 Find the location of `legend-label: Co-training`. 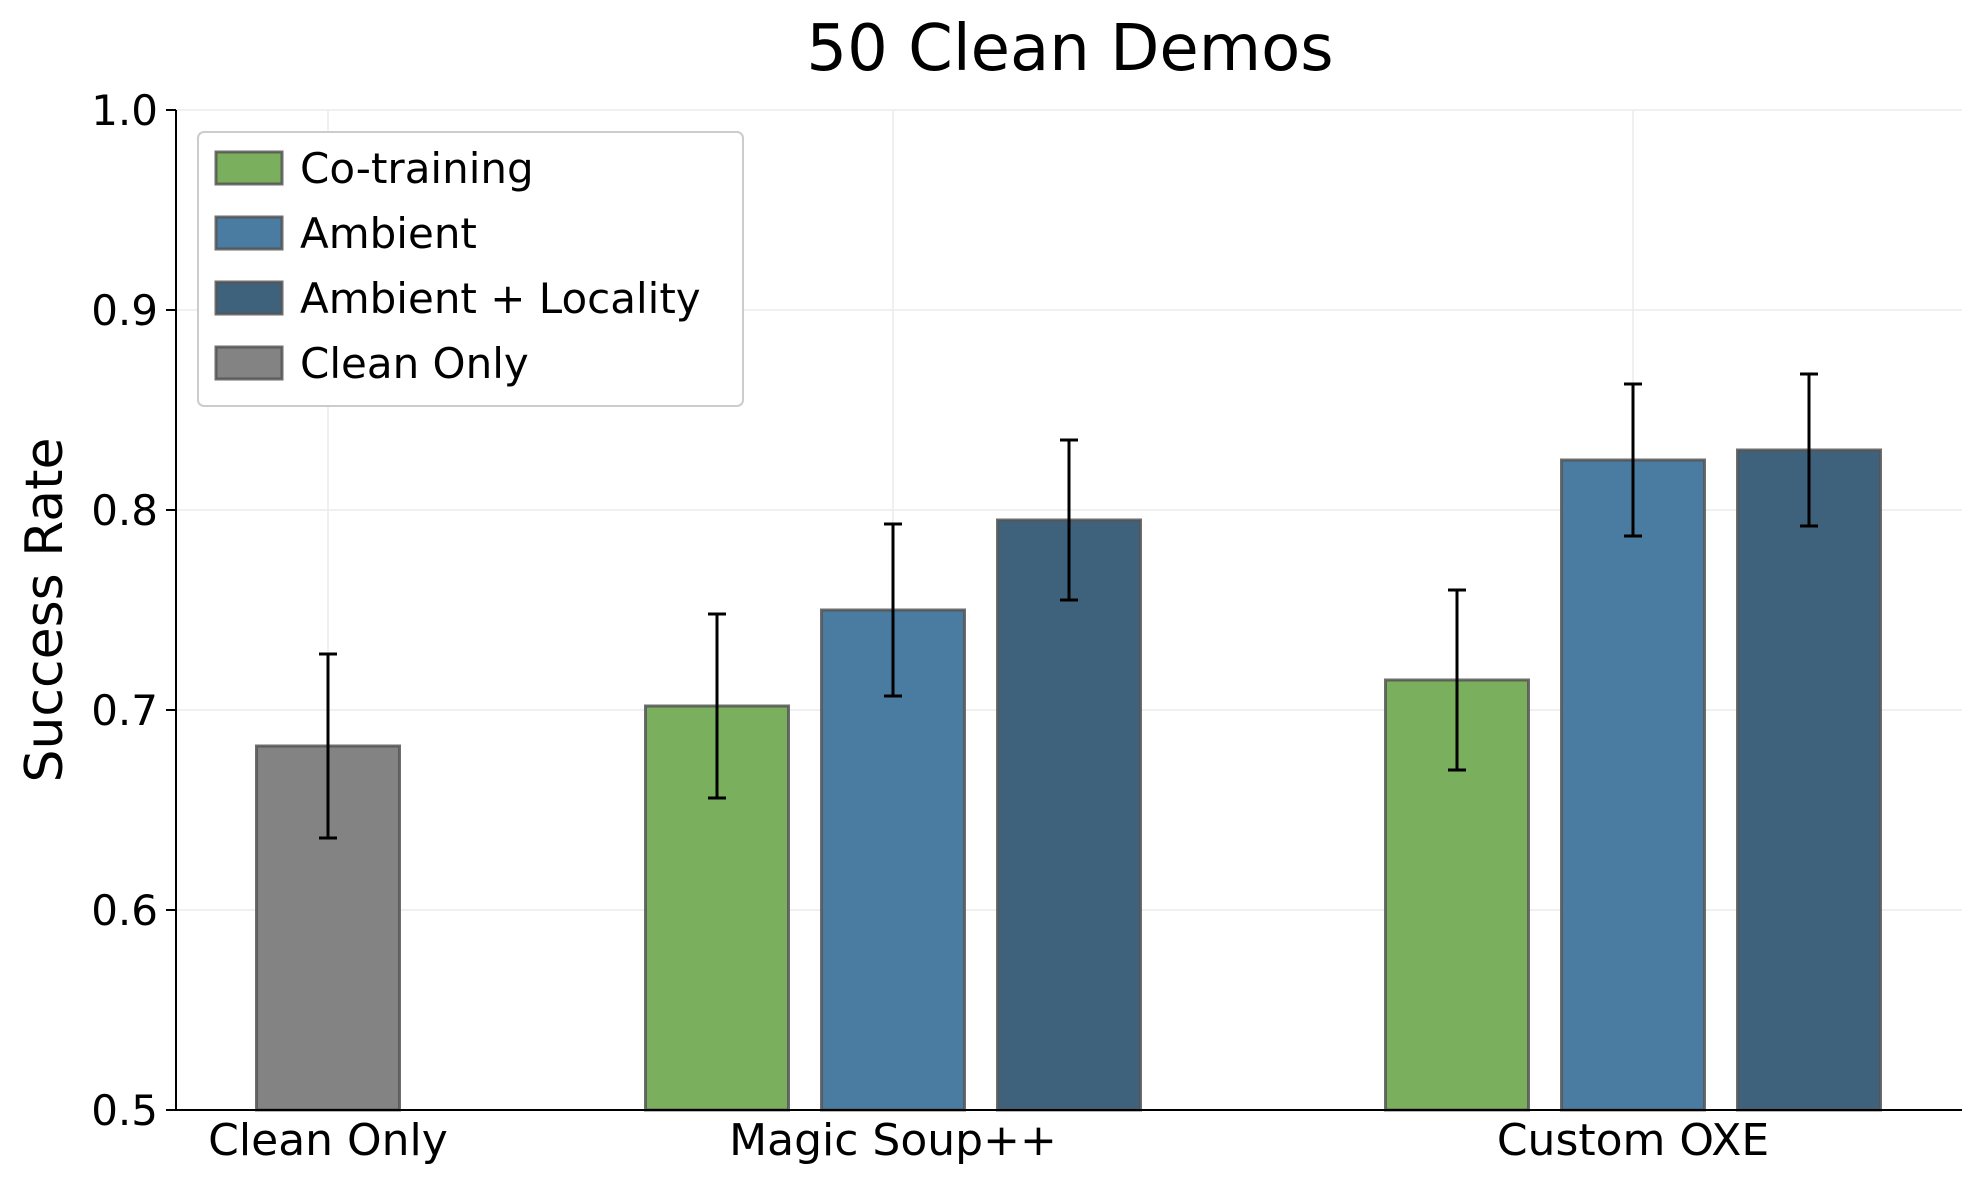

legend-label: Co-training is located at coordinates (417, 168).